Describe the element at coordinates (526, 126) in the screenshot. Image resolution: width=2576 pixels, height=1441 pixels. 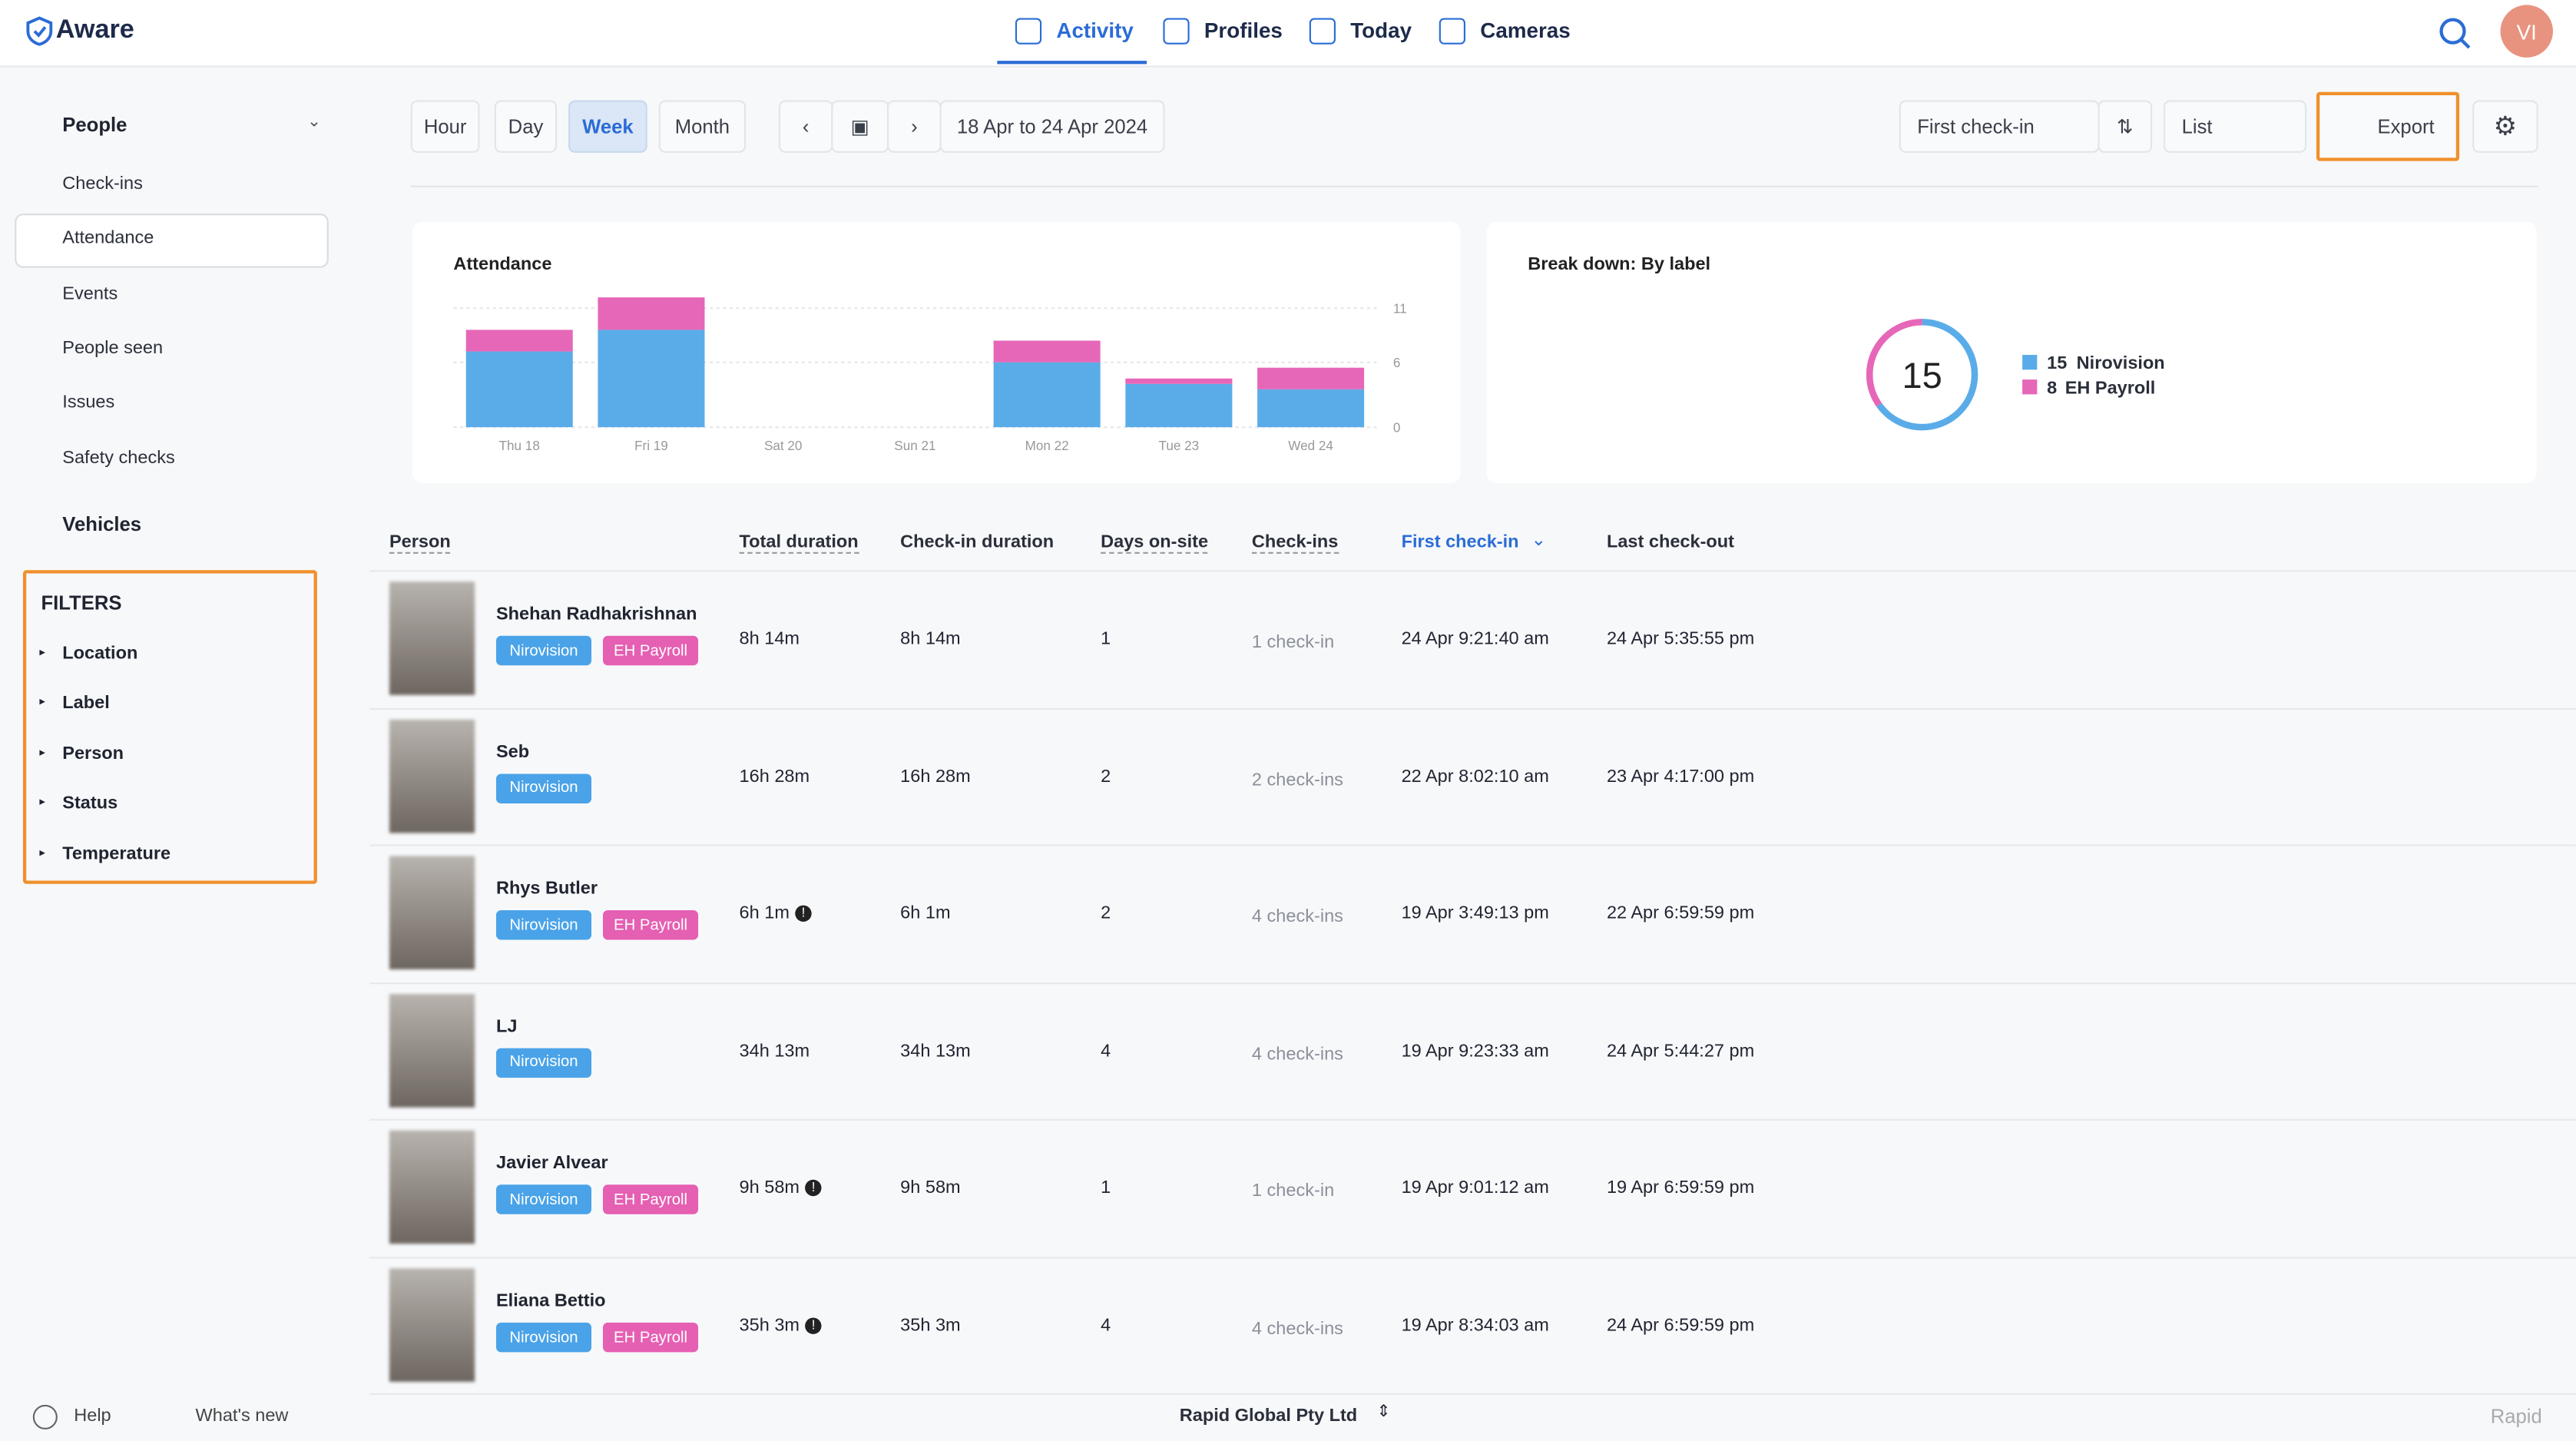
I see `range-button: Day` at that location.